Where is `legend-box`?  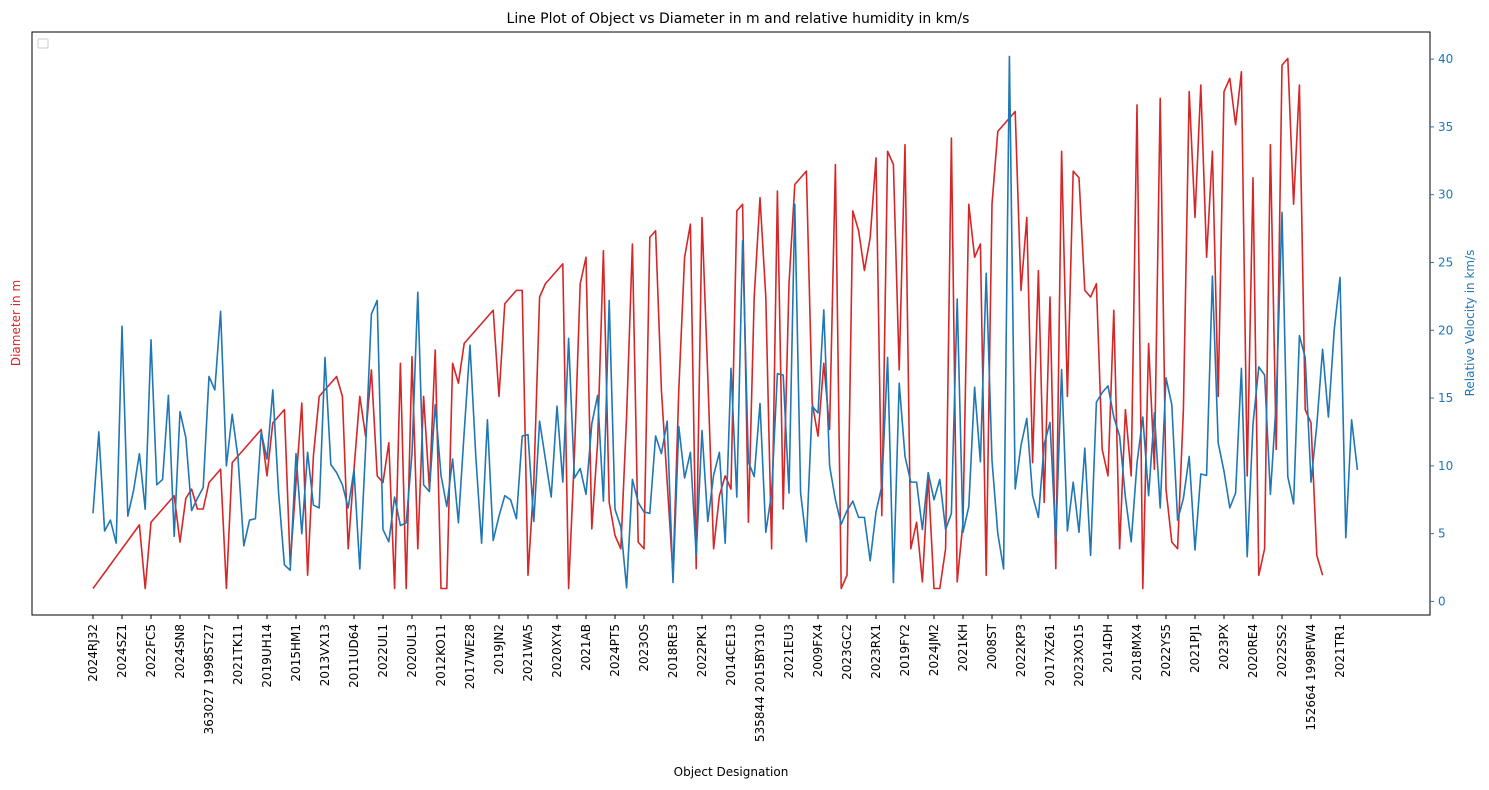
legend-box is located at coordinates (43, 43).